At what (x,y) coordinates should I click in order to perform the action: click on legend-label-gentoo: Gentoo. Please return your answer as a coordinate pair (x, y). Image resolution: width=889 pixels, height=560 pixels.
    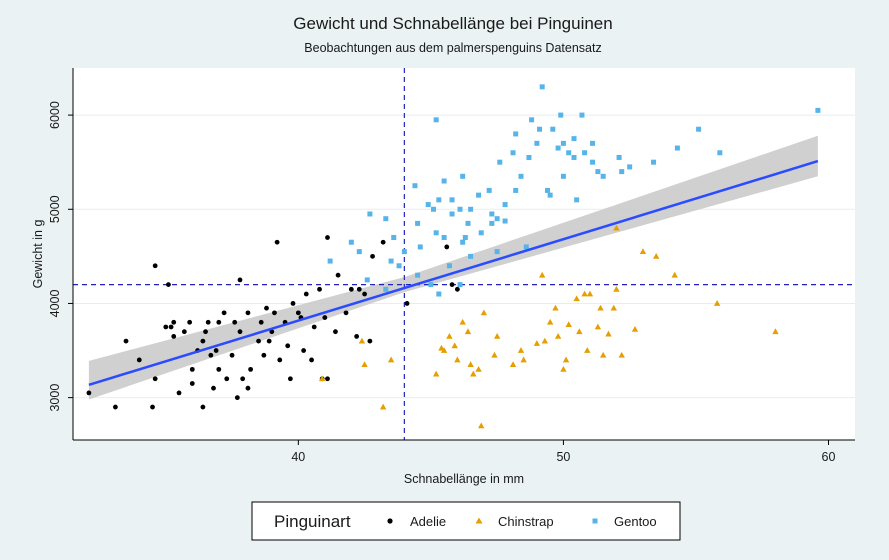
    Looking at the image, I should click on (635, 521).